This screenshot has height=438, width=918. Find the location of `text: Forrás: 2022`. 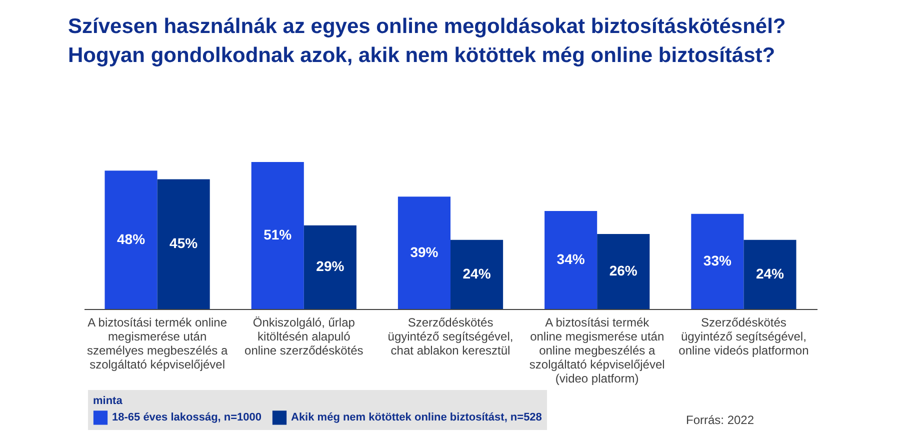

text: Forrás: 2022 is located at coordinates (720, 420).